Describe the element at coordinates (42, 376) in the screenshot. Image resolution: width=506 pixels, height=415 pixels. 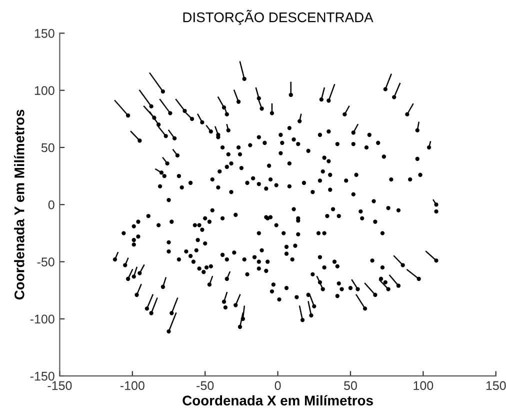
I see `y-tick-label: -150` at that location.